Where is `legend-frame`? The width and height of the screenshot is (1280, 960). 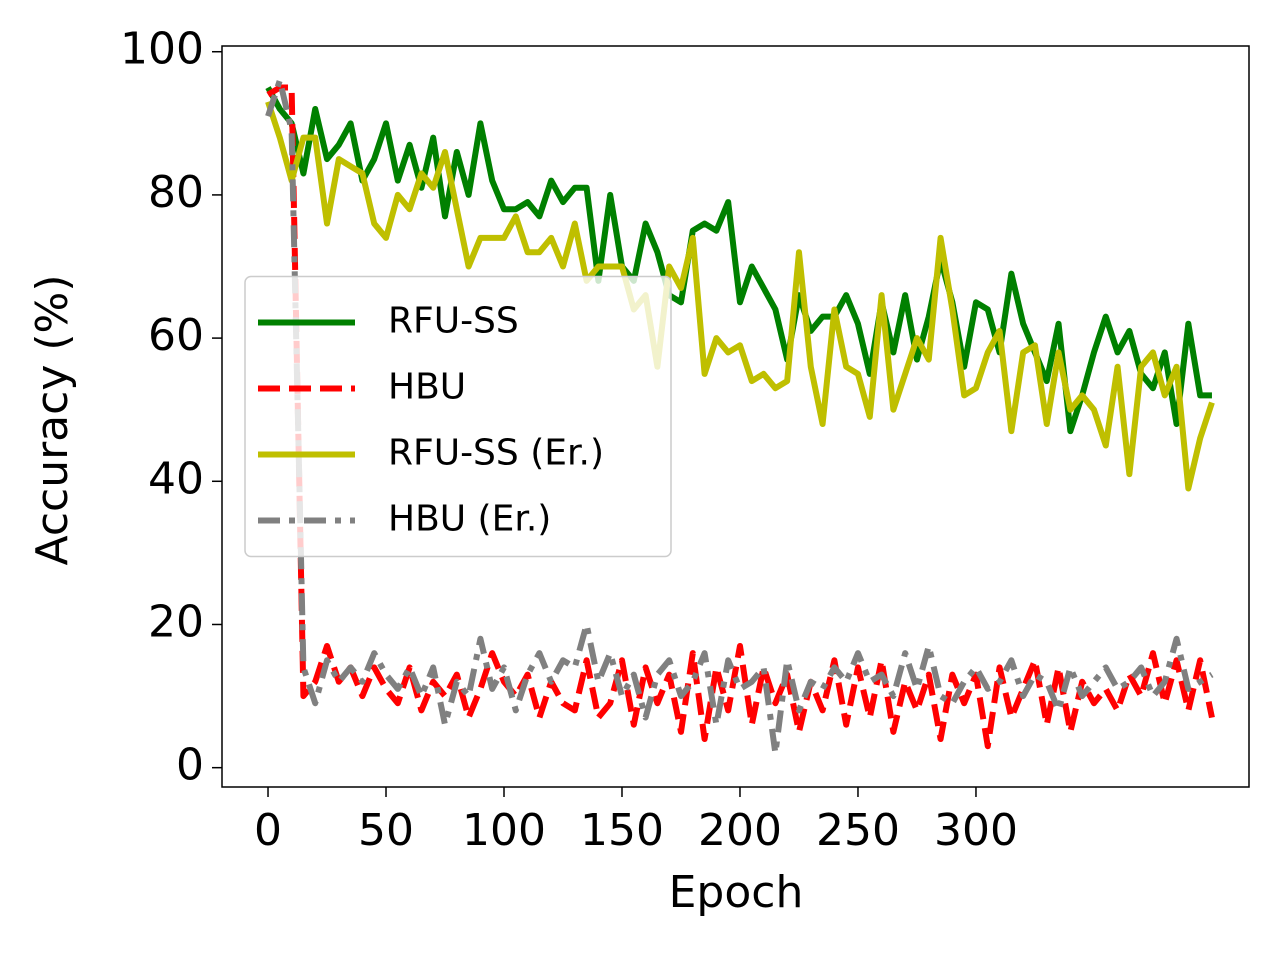 legend-frame is located at coordinates (458, 416).